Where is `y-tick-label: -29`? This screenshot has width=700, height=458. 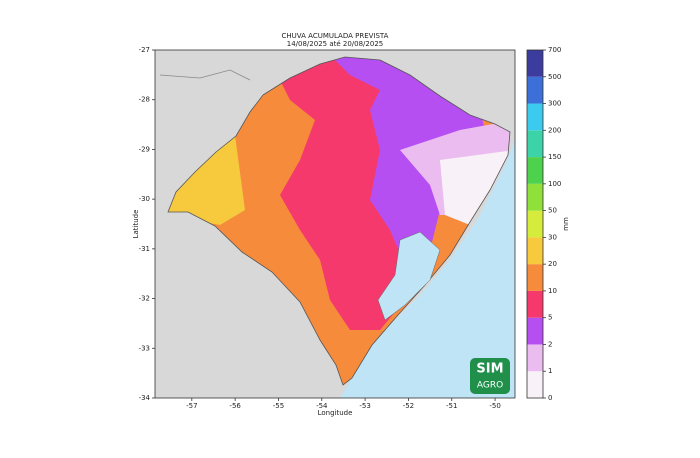
y-tick-label: -29 is located at coordinates (144, 149).